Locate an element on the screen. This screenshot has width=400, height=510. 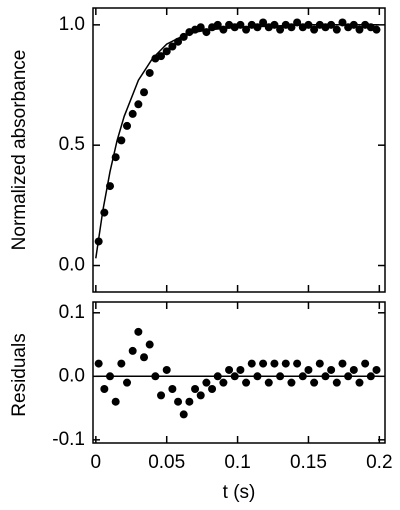
y-axis-label: Normalized absorbance is located at coordinates (19, 150).